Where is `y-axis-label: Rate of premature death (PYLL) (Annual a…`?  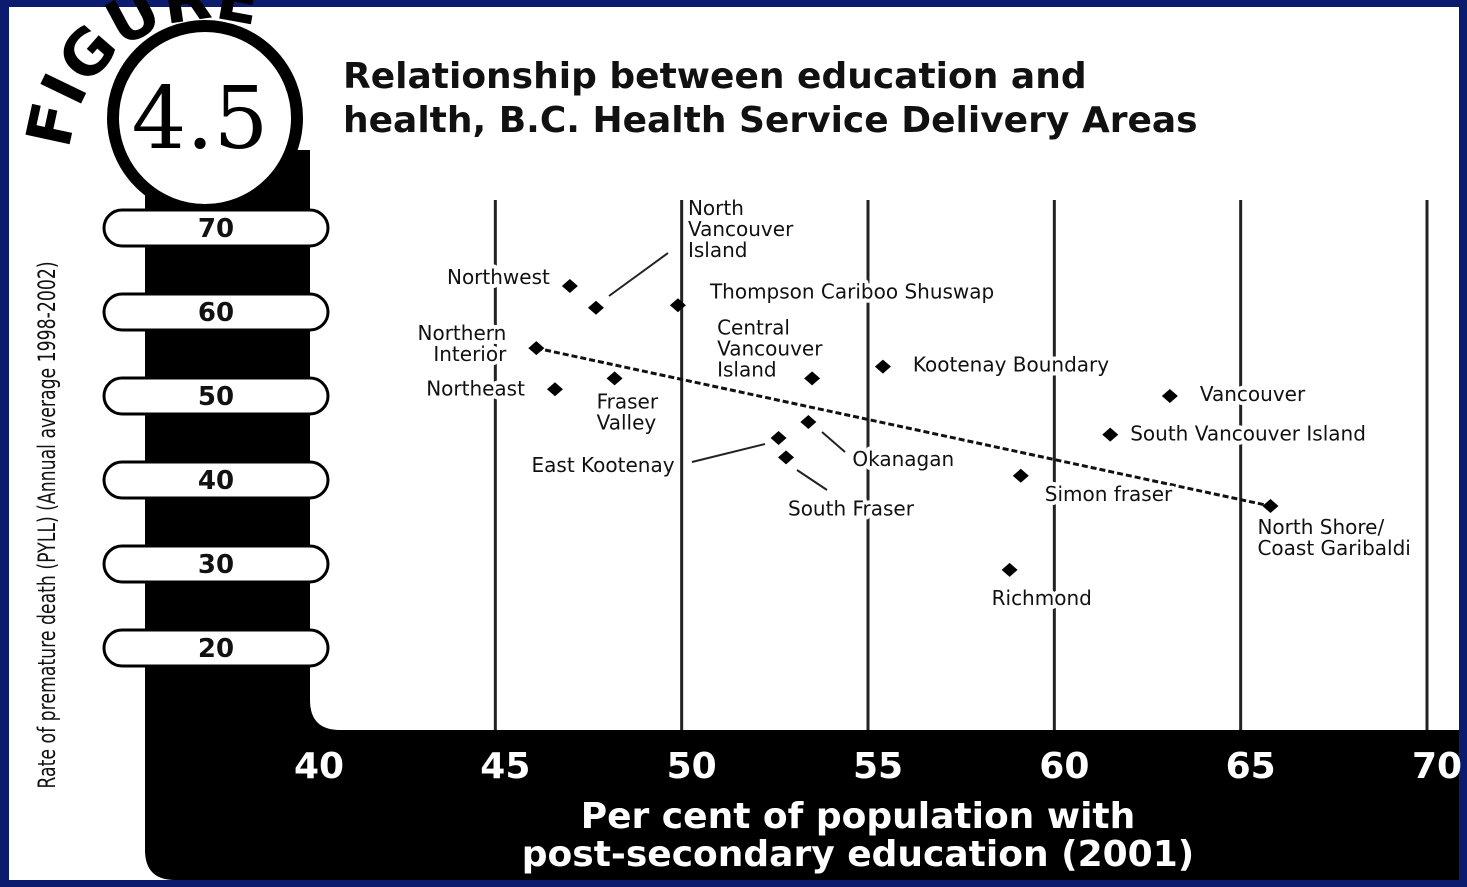
y-axis-label: Rate of premature death (PYLL) (Annual a… is located at coordinates (47, 524).